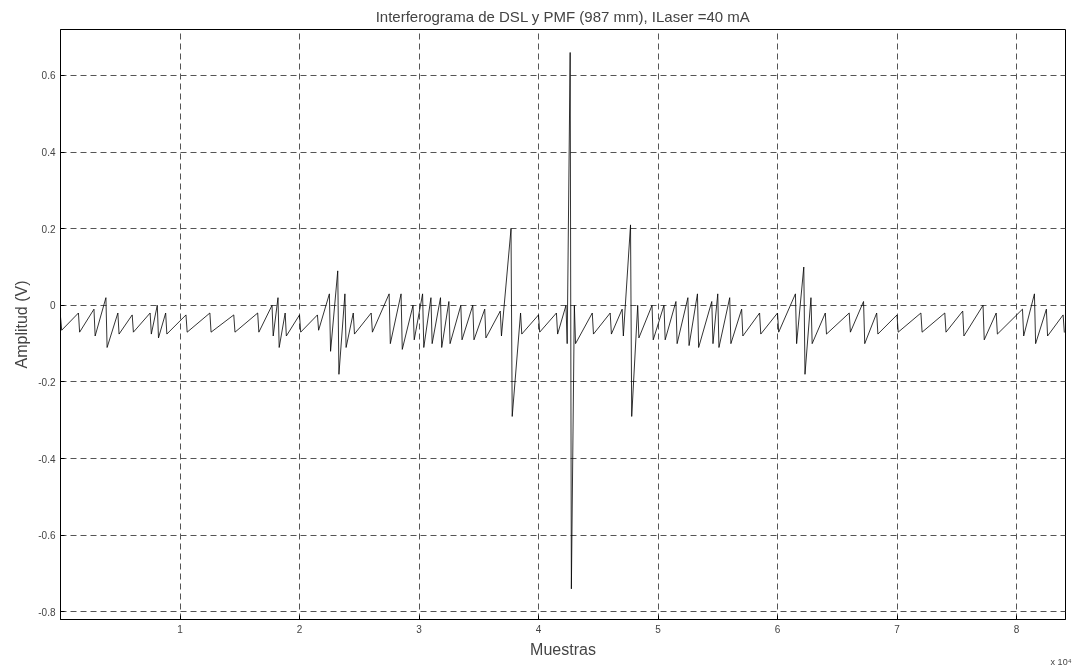 This screenshot has width=1073, height=670. I want to click on y-tick-label: -0.4, so click(47, 459).